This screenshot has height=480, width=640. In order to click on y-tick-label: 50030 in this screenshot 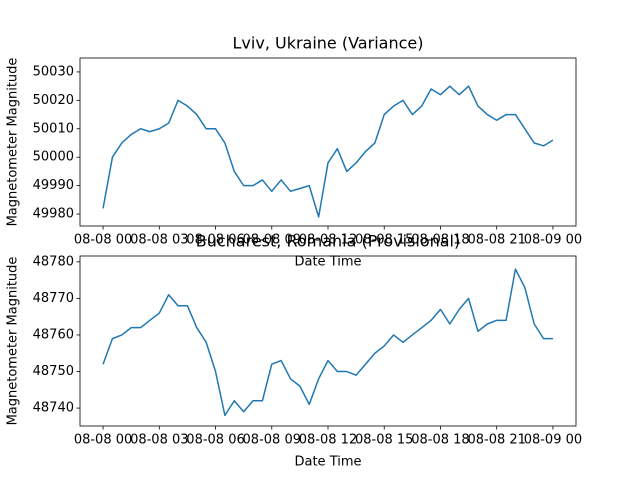, I will do `click(53, 71)`.